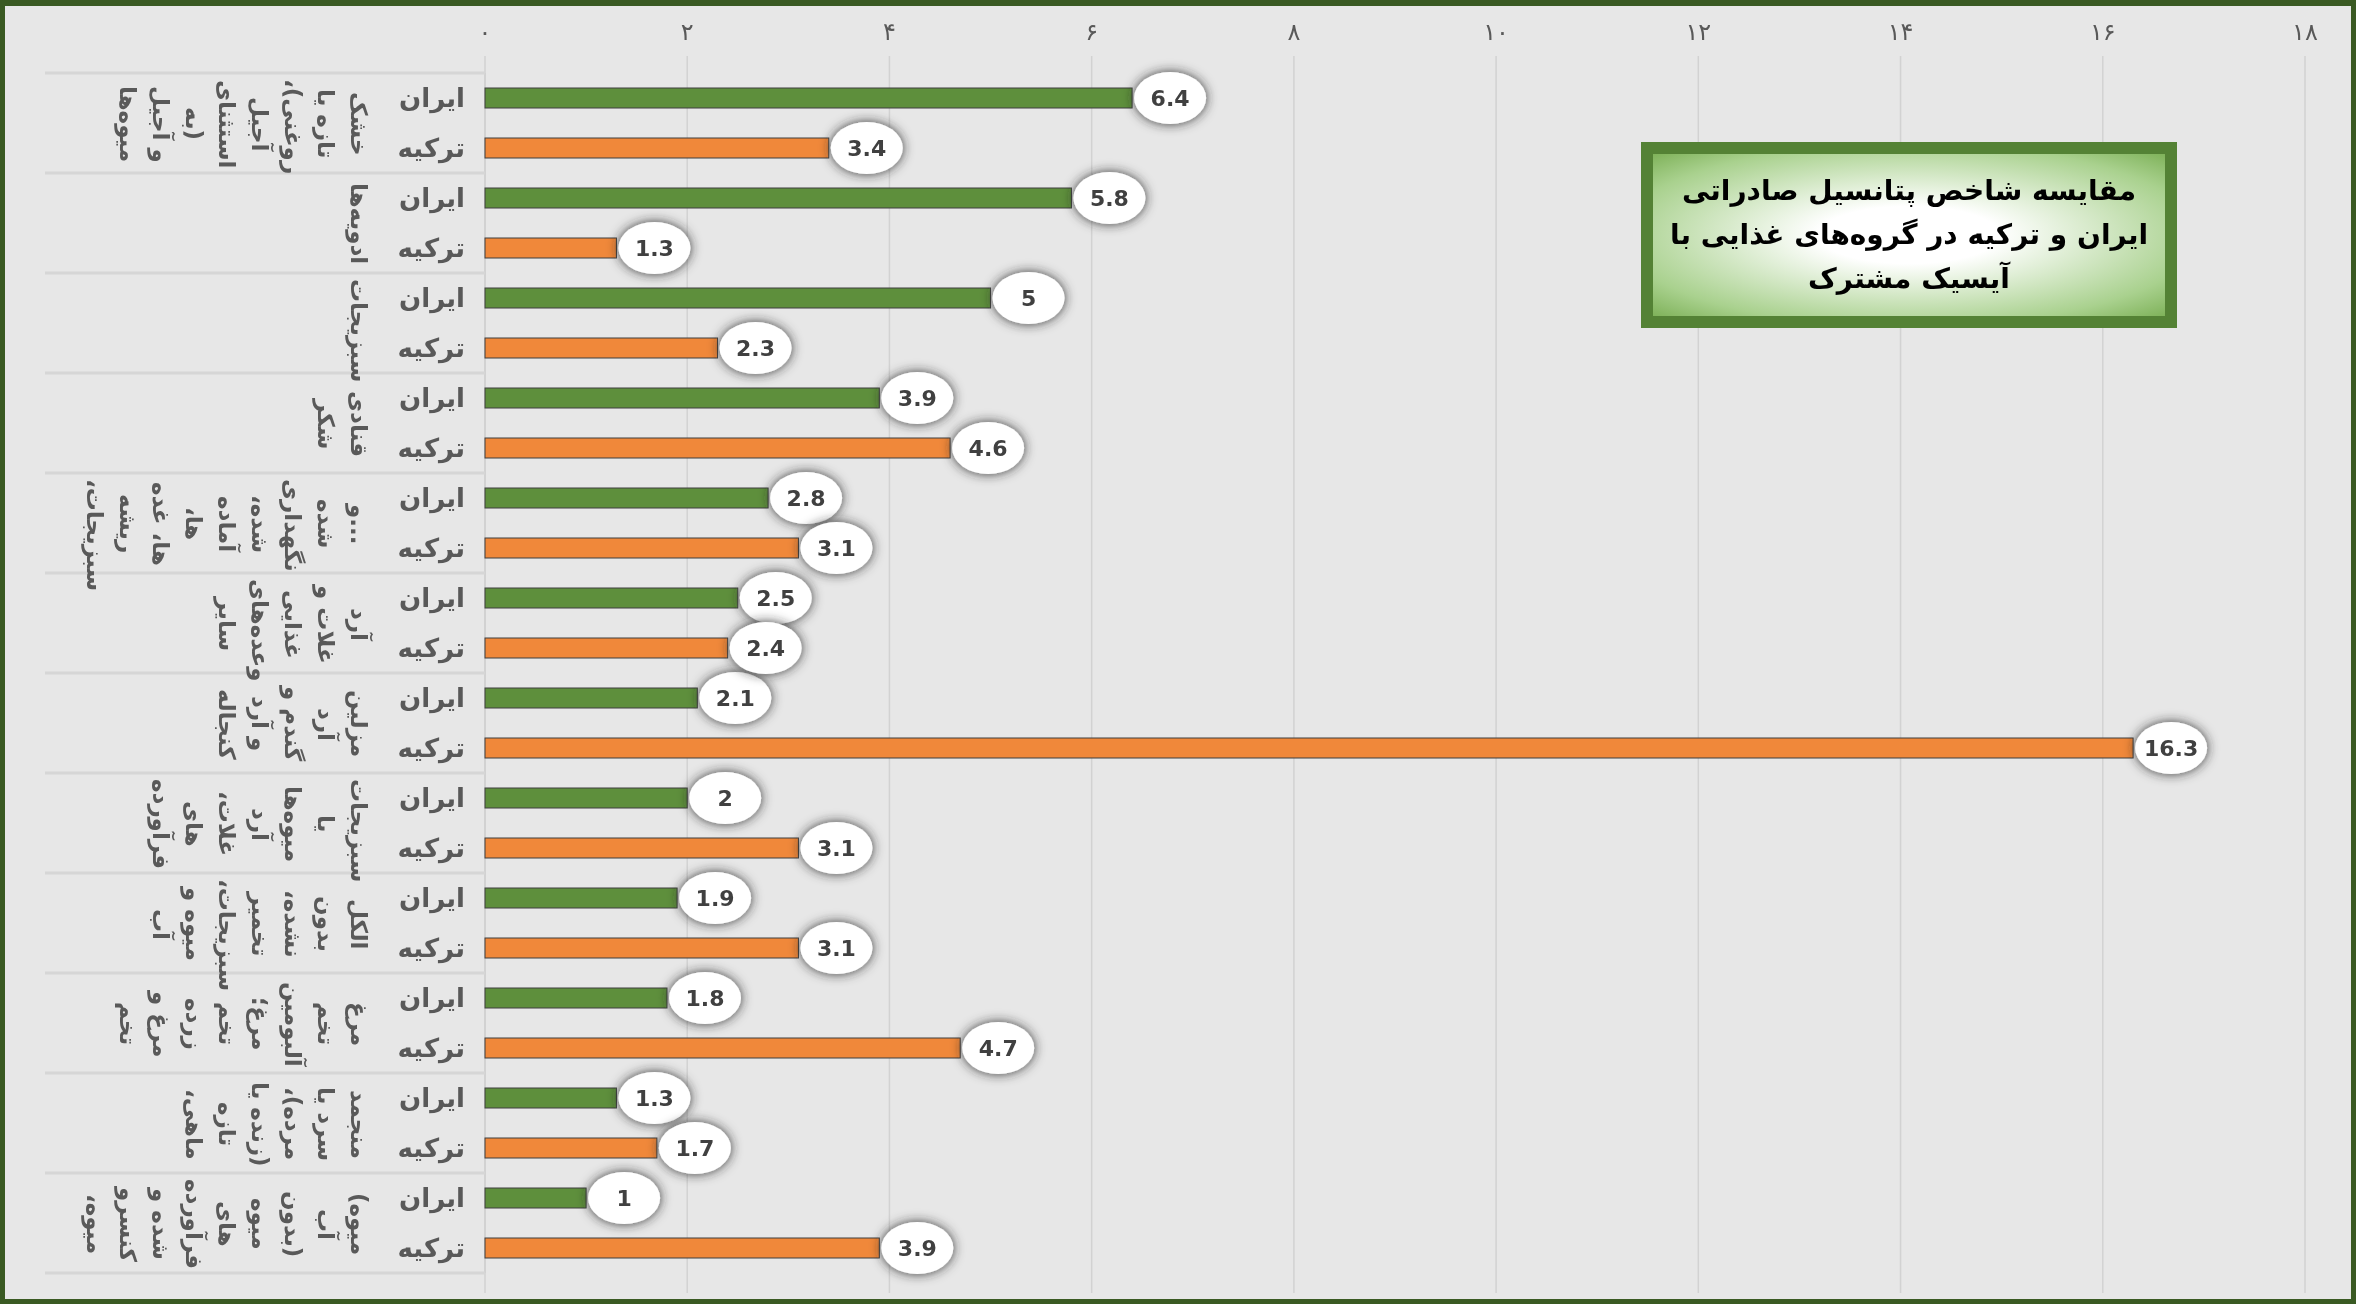 The width and height of the screenshot is (2356, 1304). Describe the element at coordinates (2171, 748) in the screenshot. I see `data-label: 16.3` at that location.